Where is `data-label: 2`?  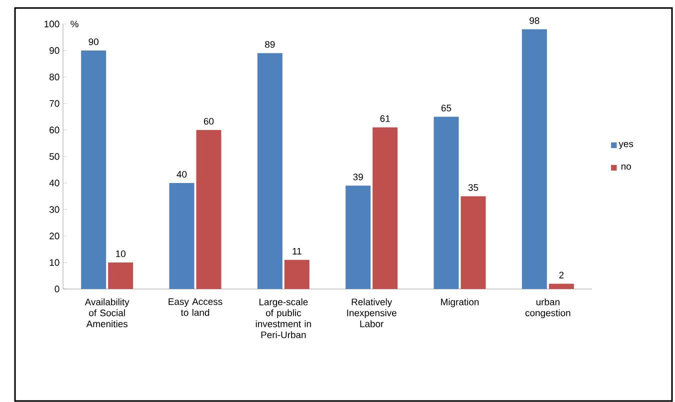 data-label: 2 is located at coordinates (561, 275).